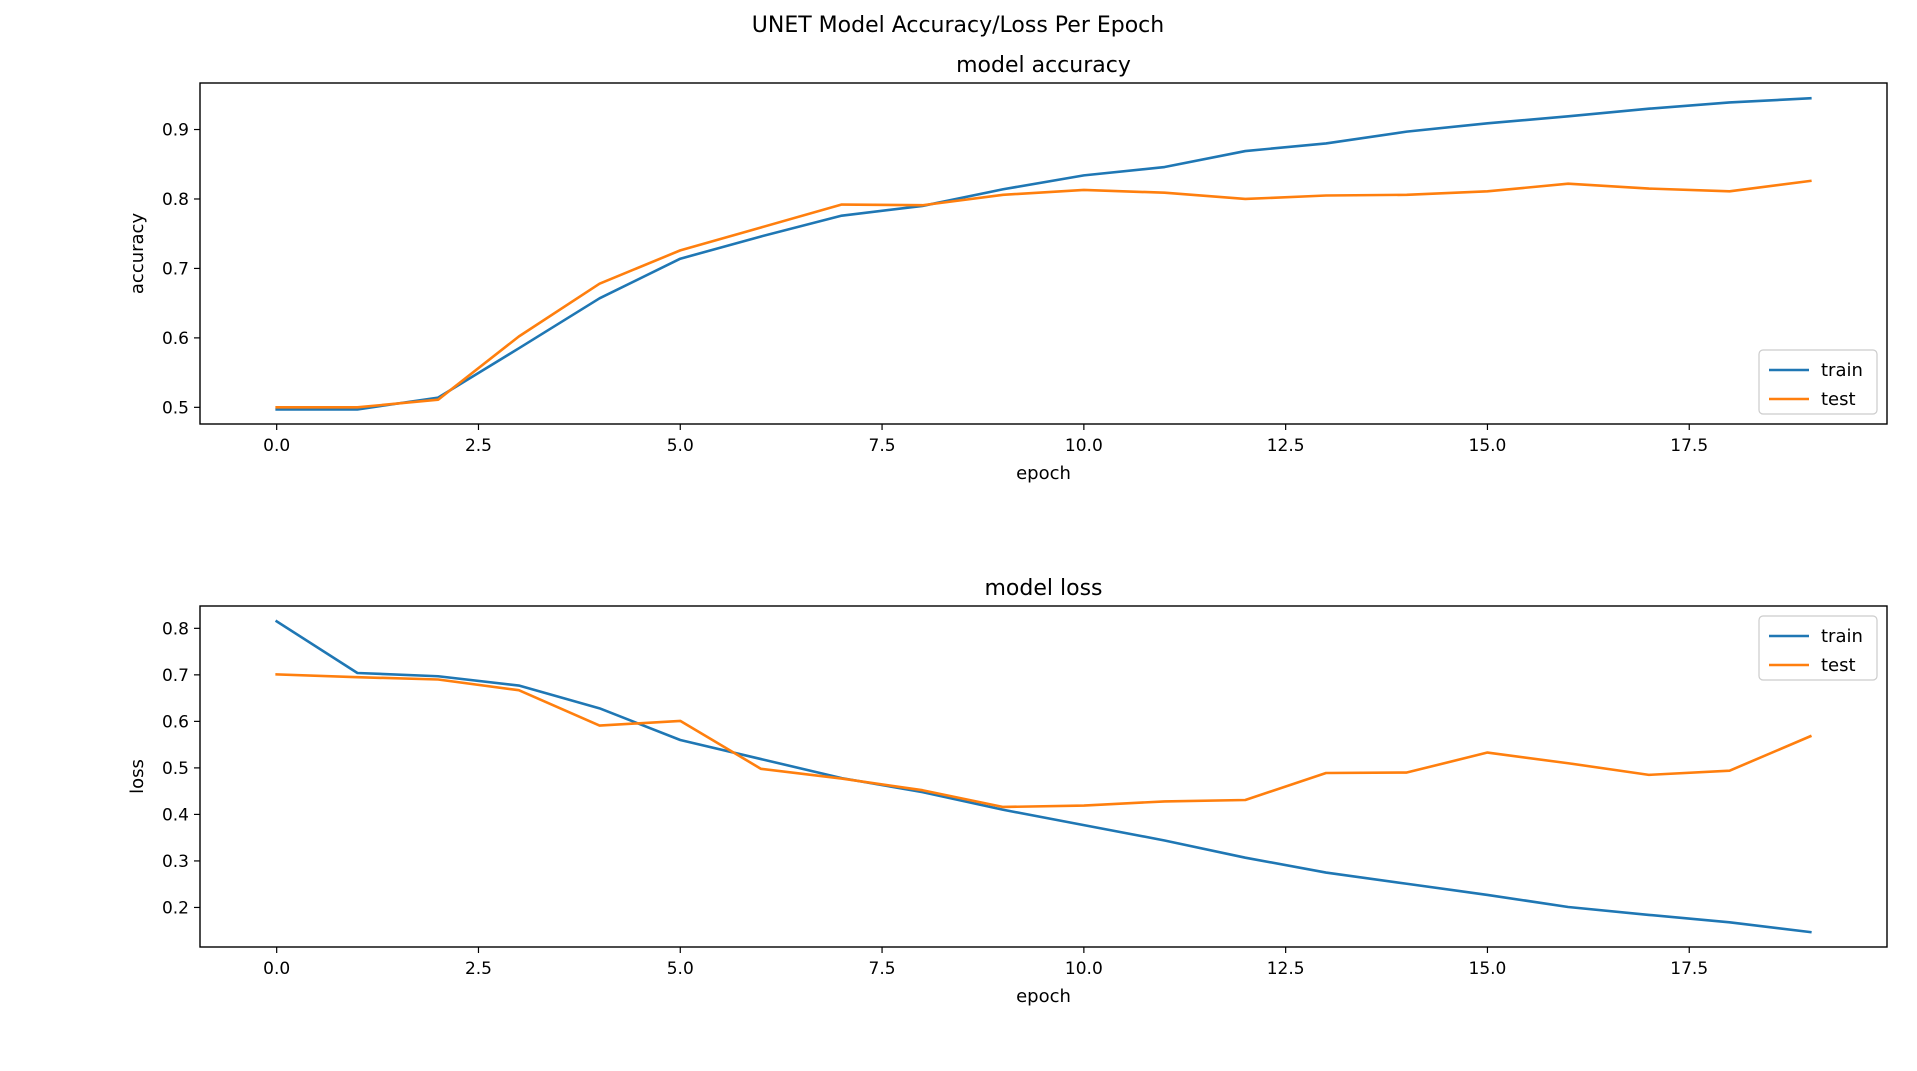  Describe the element at coordinates (175, 862) in the screenshot. I see `y-tick-label: 0.3` at that location.